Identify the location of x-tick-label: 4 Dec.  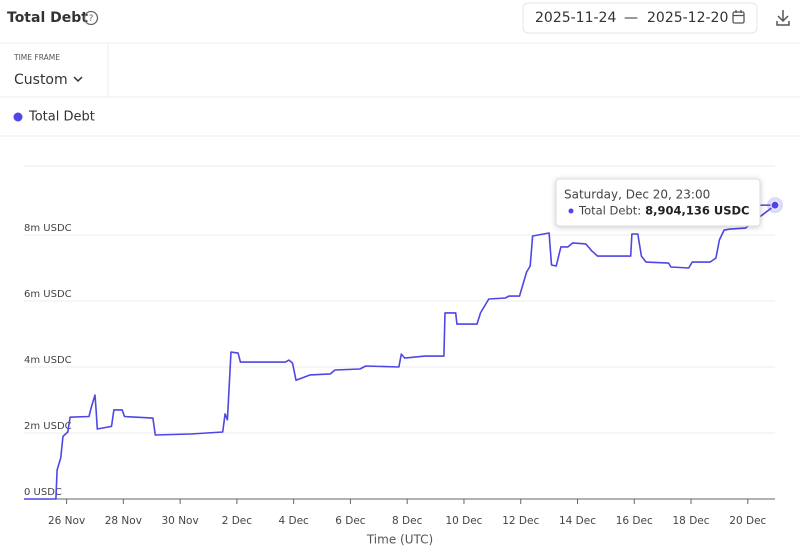
(293, 521).